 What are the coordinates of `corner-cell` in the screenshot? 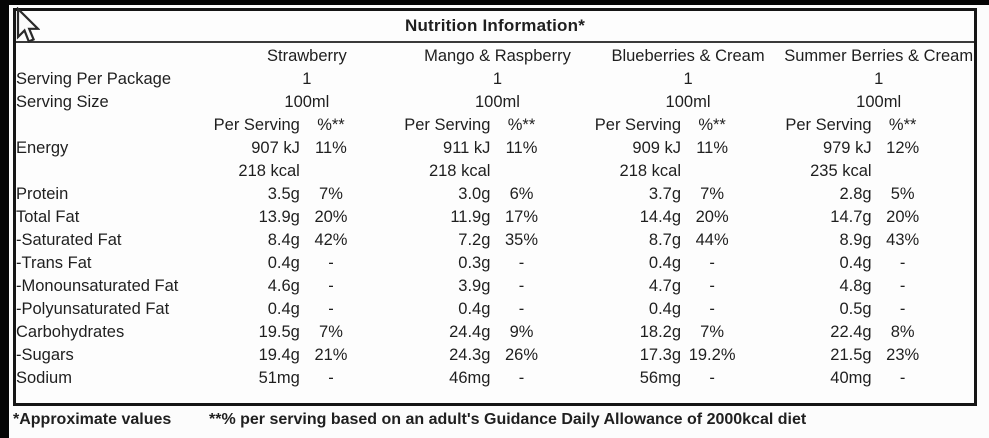 It's located at (114, 56).